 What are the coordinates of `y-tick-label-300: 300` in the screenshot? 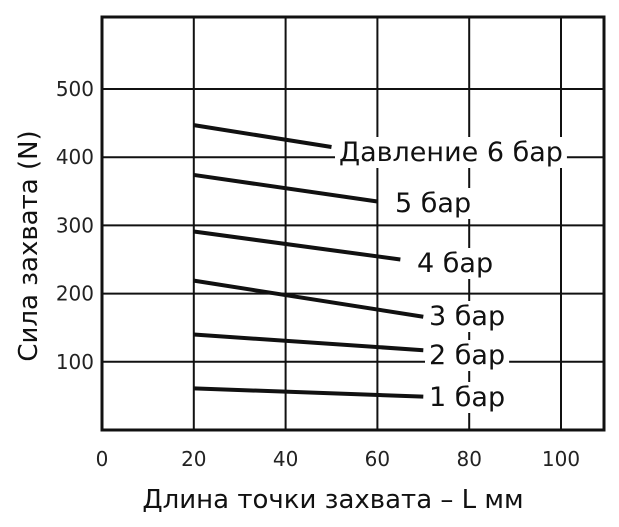 It's located at (75, 225).